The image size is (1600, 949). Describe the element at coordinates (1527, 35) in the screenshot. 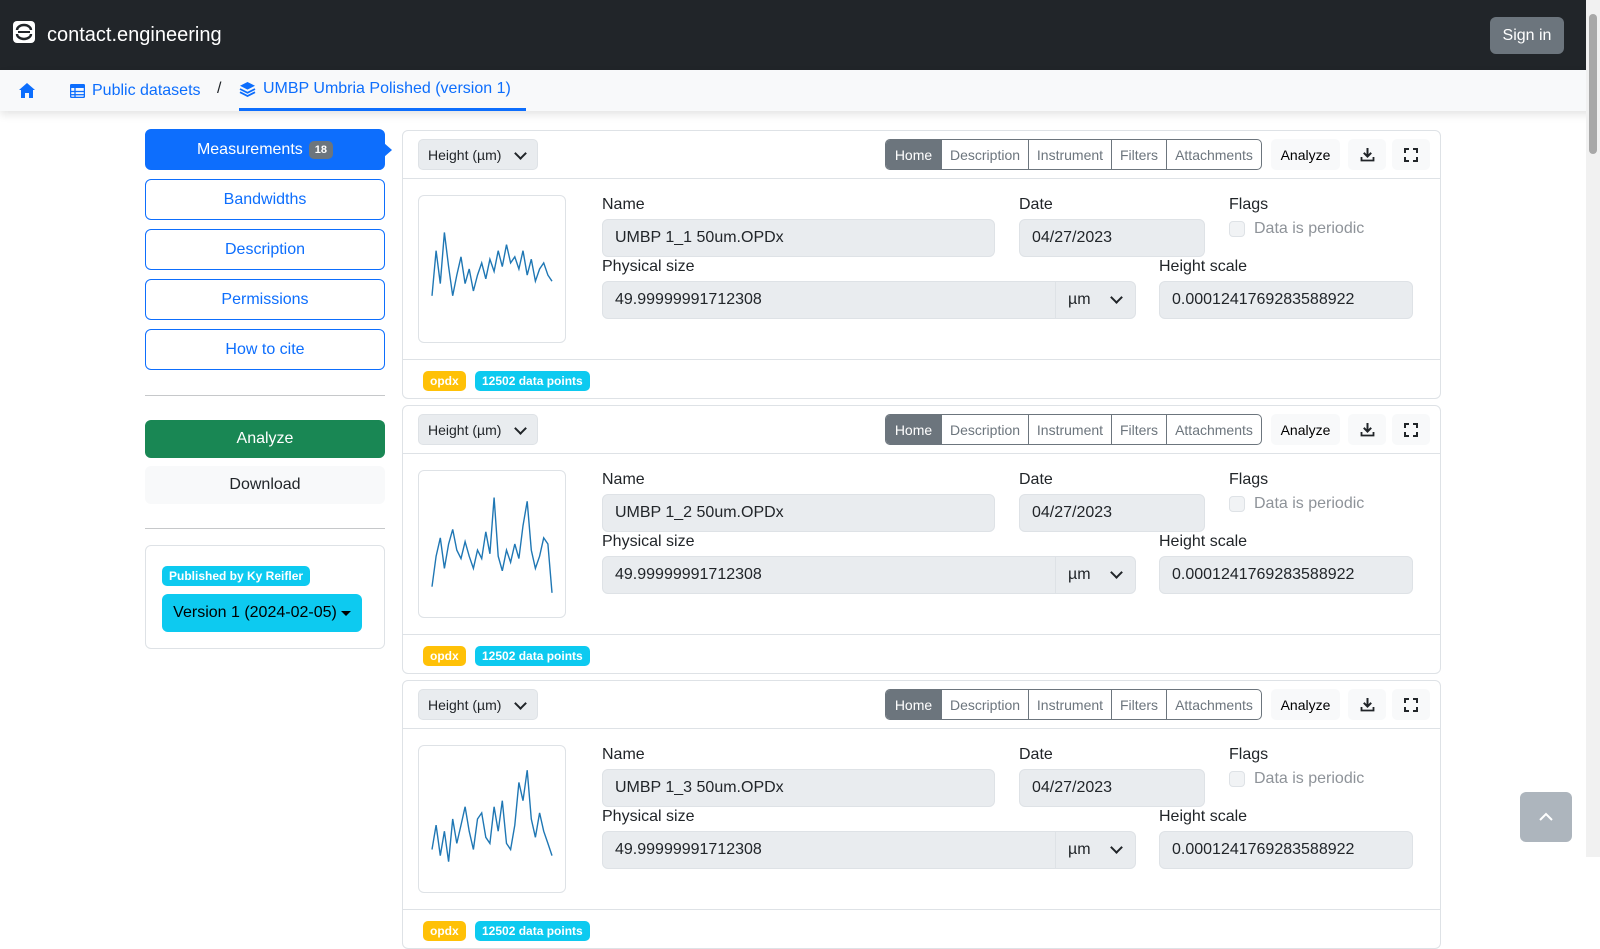

I see `sign-in-button: Sign in` at that location.